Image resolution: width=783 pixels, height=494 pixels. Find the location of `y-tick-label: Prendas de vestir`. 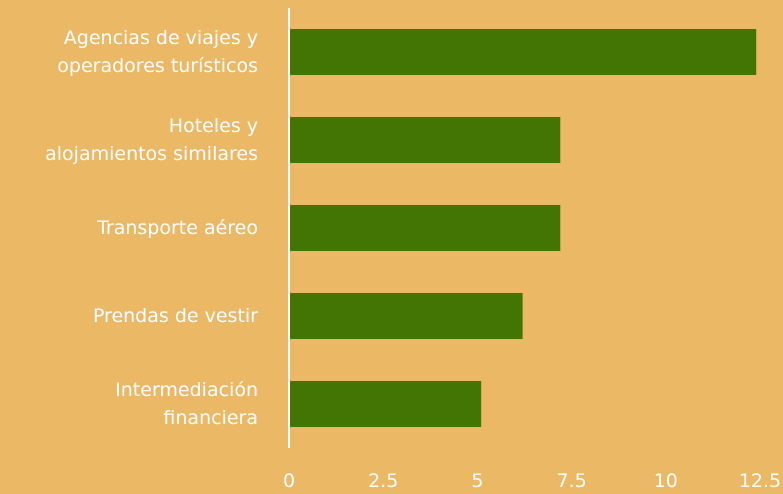

y-tick-label: Prendas de vestir is located at coordinates (175, 316).